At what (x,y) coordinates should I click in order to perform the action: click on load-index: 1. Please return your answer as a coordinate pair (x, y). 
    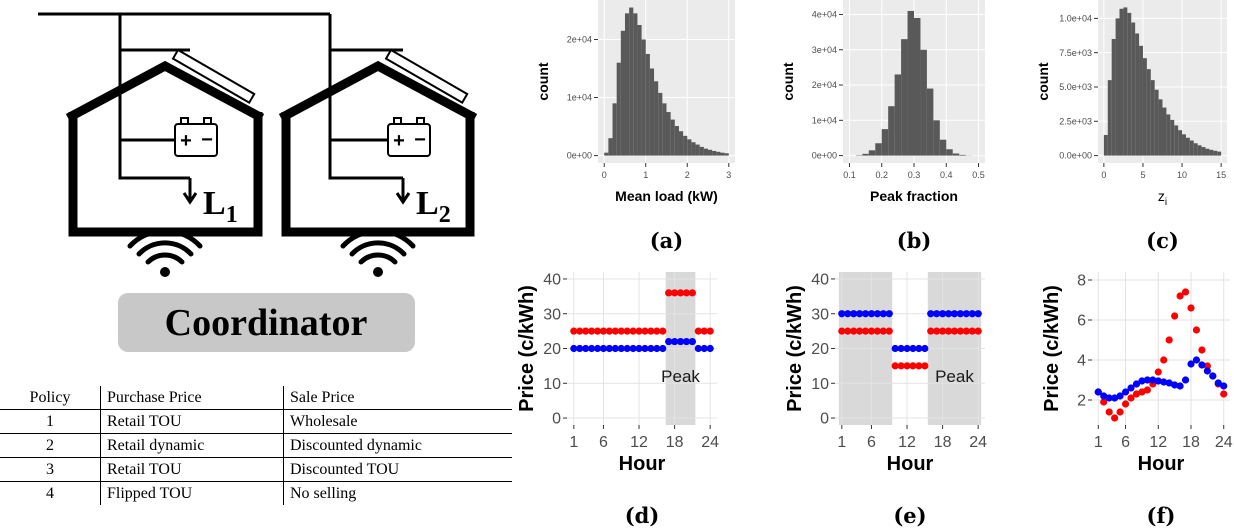
    Looking at the image, I should click on (232, 215).